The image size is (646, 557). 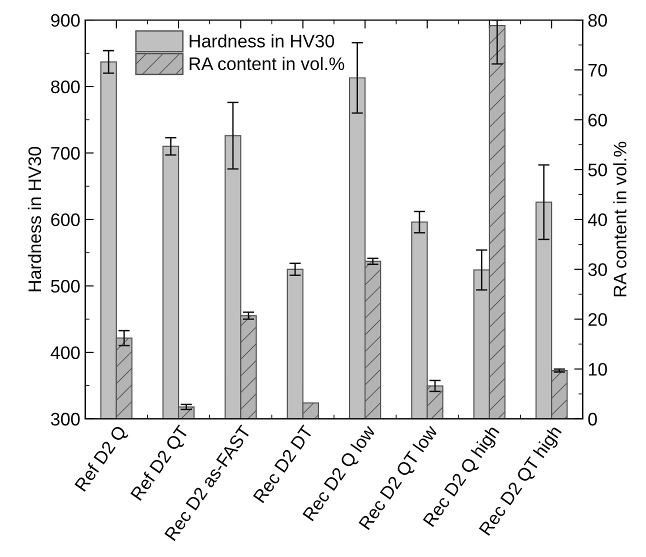 I want to click on y2-tick-label: 60, so click(x=597, y=120).